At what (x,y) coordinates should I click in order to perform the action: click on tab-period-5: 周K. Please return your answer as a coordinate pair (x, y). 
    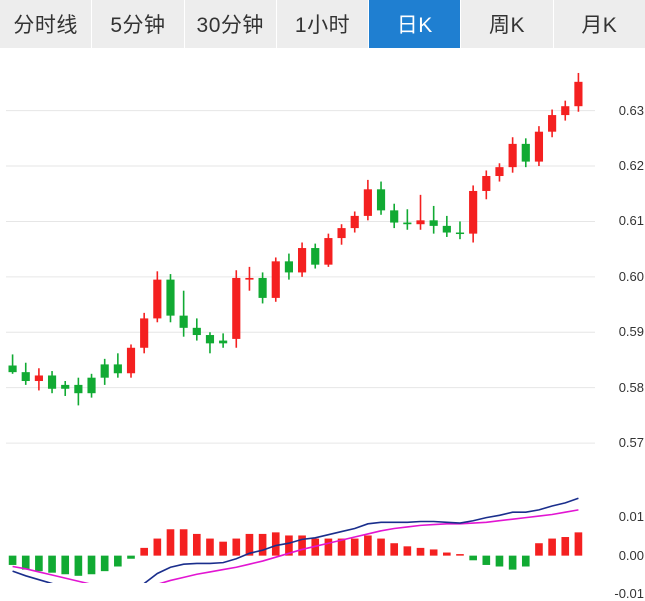
    Looking at the image, I should click on (507, 24).